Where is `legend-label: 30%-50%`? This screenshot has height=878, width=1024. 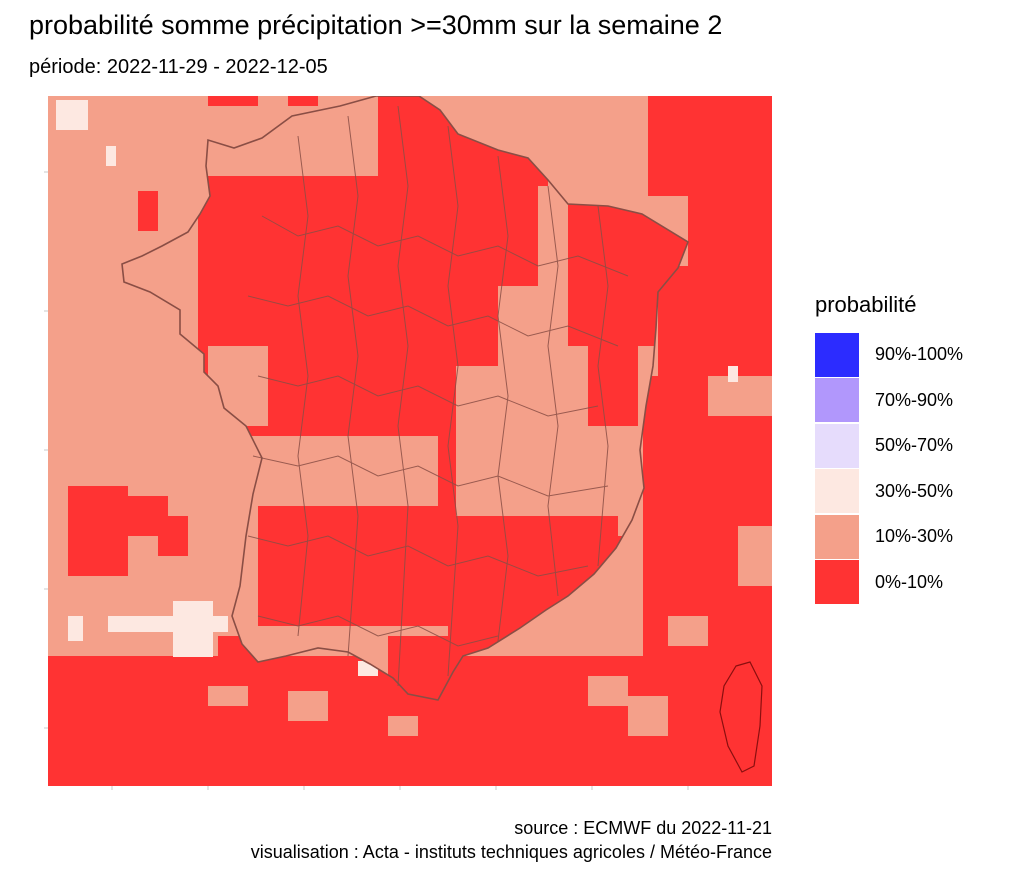 legend-label: 30%-50% is located at coordinates (914, 490).